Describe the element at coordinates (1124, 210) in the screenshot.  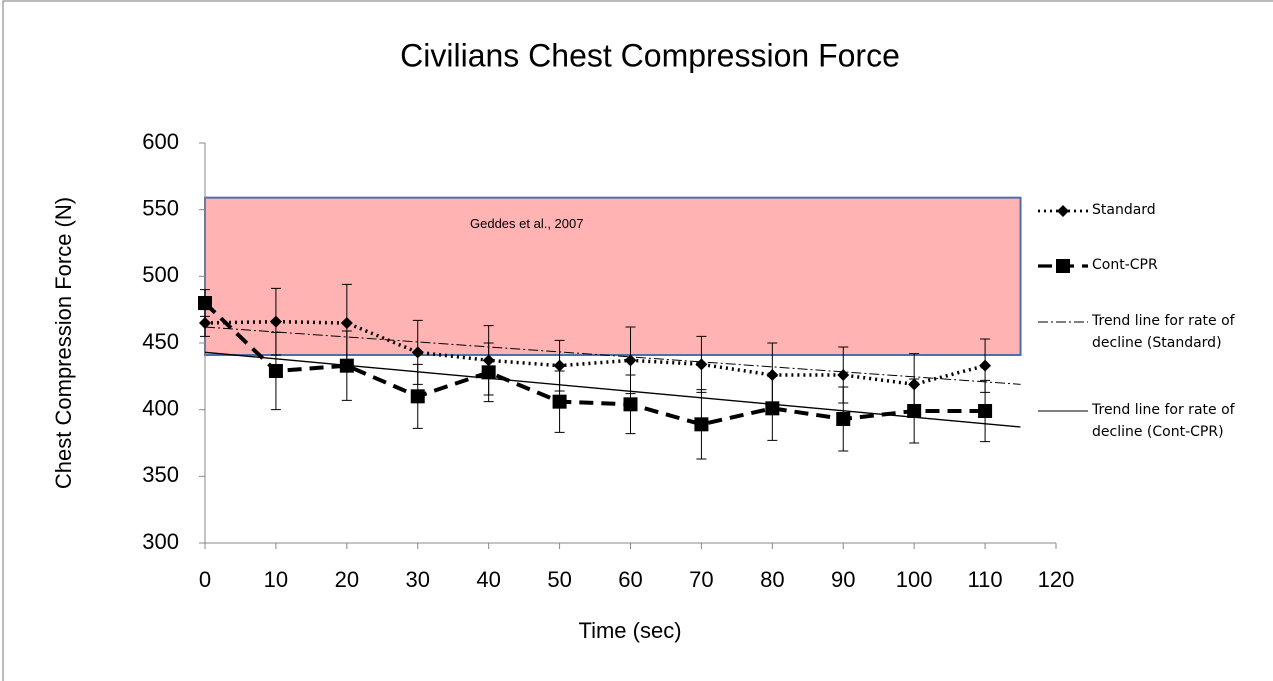
I see `legend-label: Standard` at that location.